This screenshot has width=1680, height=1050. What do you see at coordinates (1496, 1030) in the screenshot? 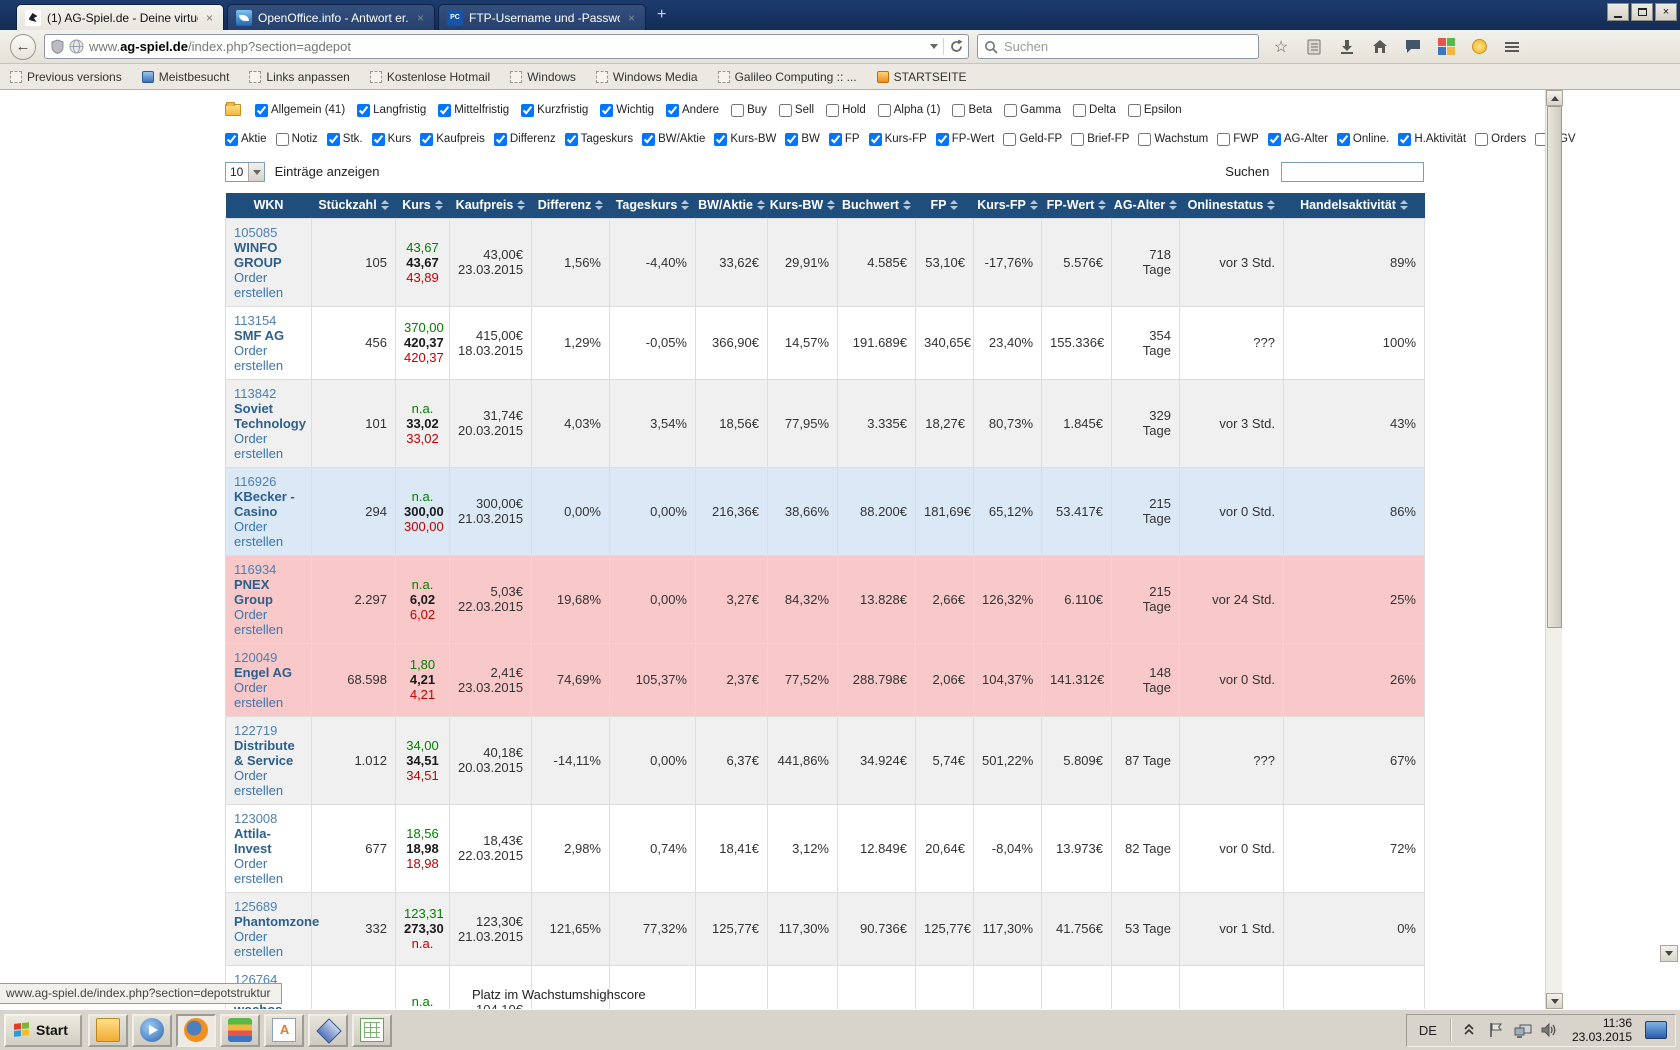
I see `flag-tray-icon` at bounding box center [1496, 1030].